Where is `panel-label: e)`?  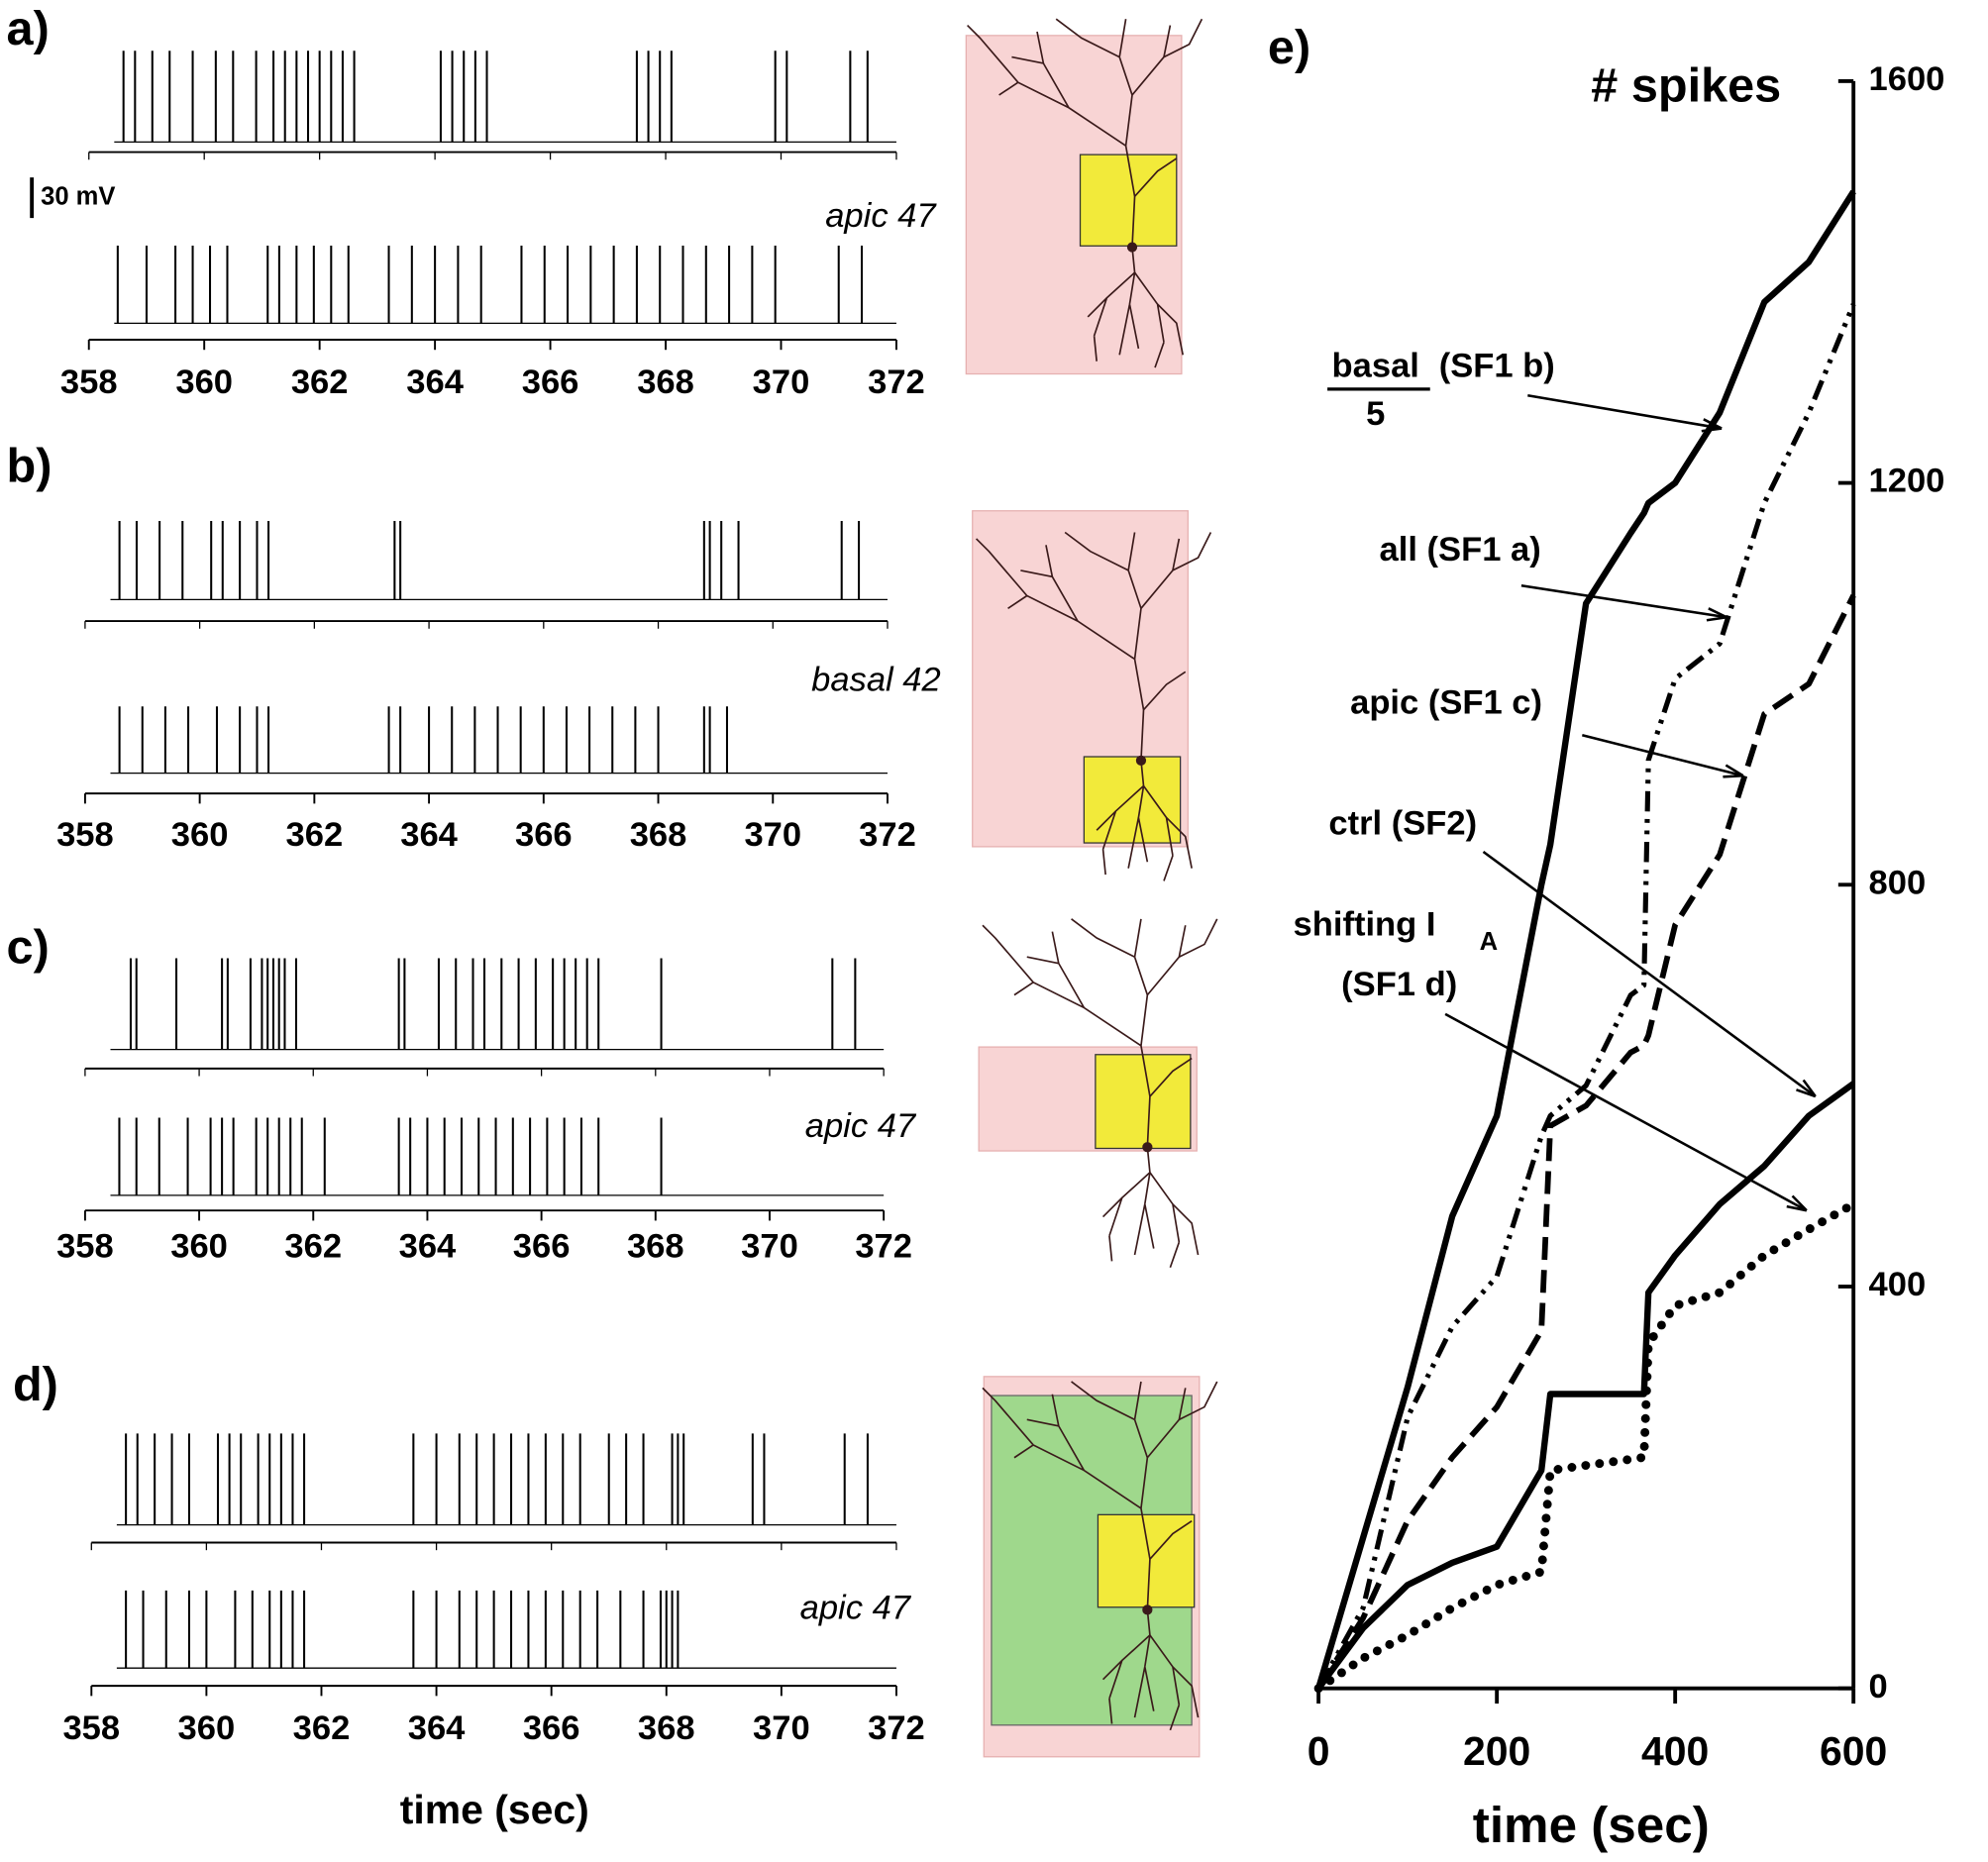 panel-label: e) is located at coordinates (1289, 47).